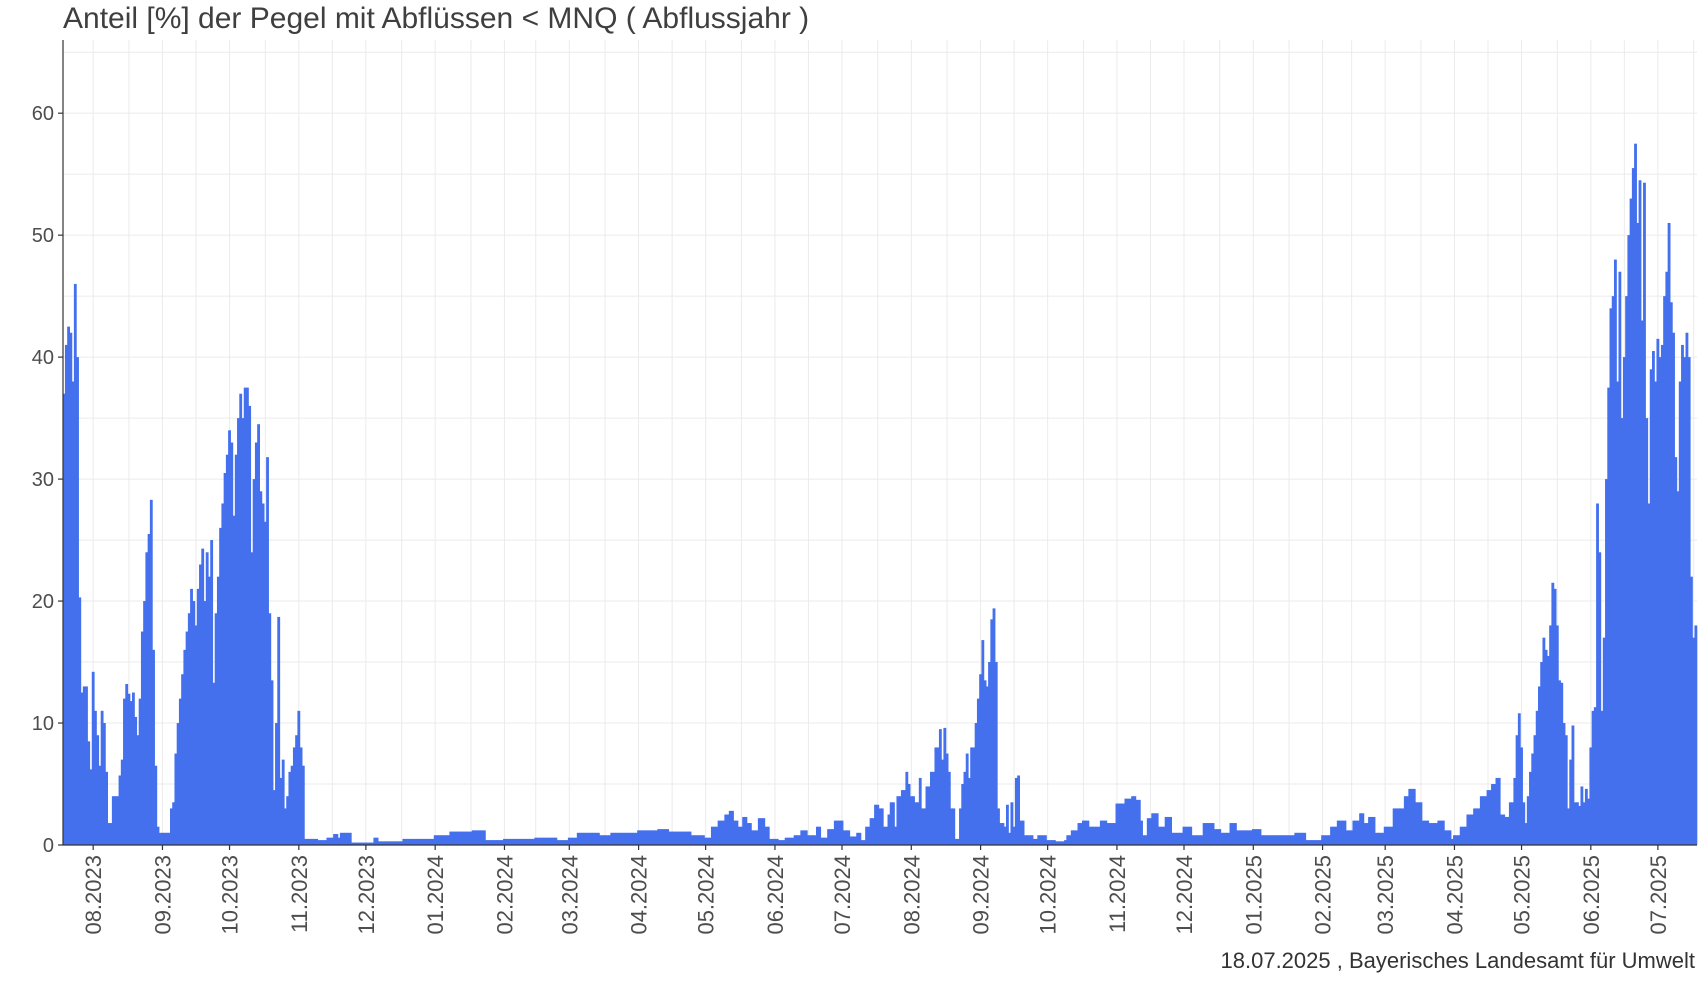 This screenshot has height=1000, width=1700. Describe the element at coordinates (43, 724) in the screenshot. I see `y-tick-label: 10` at that location.